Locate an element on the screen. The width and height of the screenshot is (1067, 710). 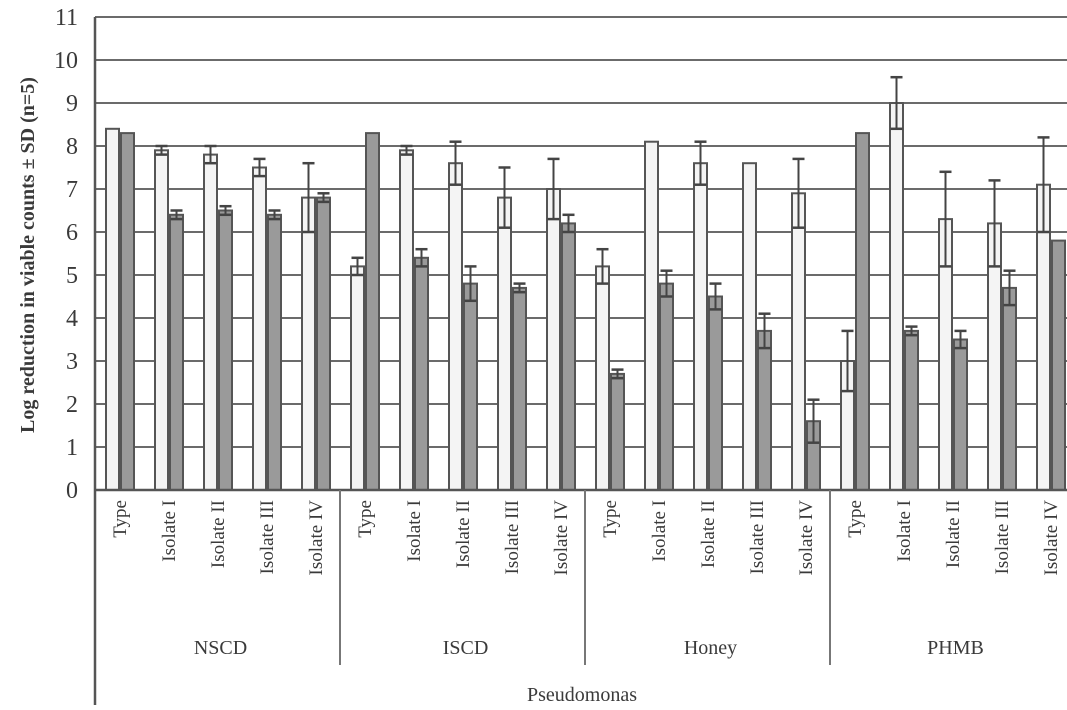
y-tick-label: 7 is located at coordinates (72, 190).